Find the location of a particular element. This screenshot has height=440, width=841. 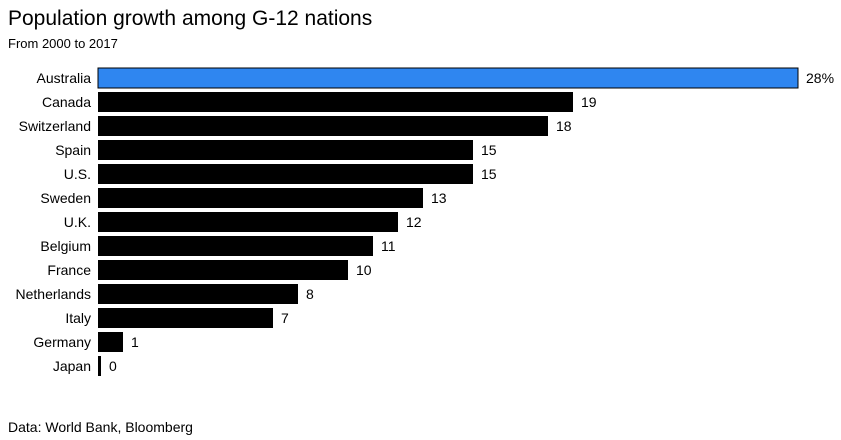

bar-switzerland is located at coordinates (323, 126).